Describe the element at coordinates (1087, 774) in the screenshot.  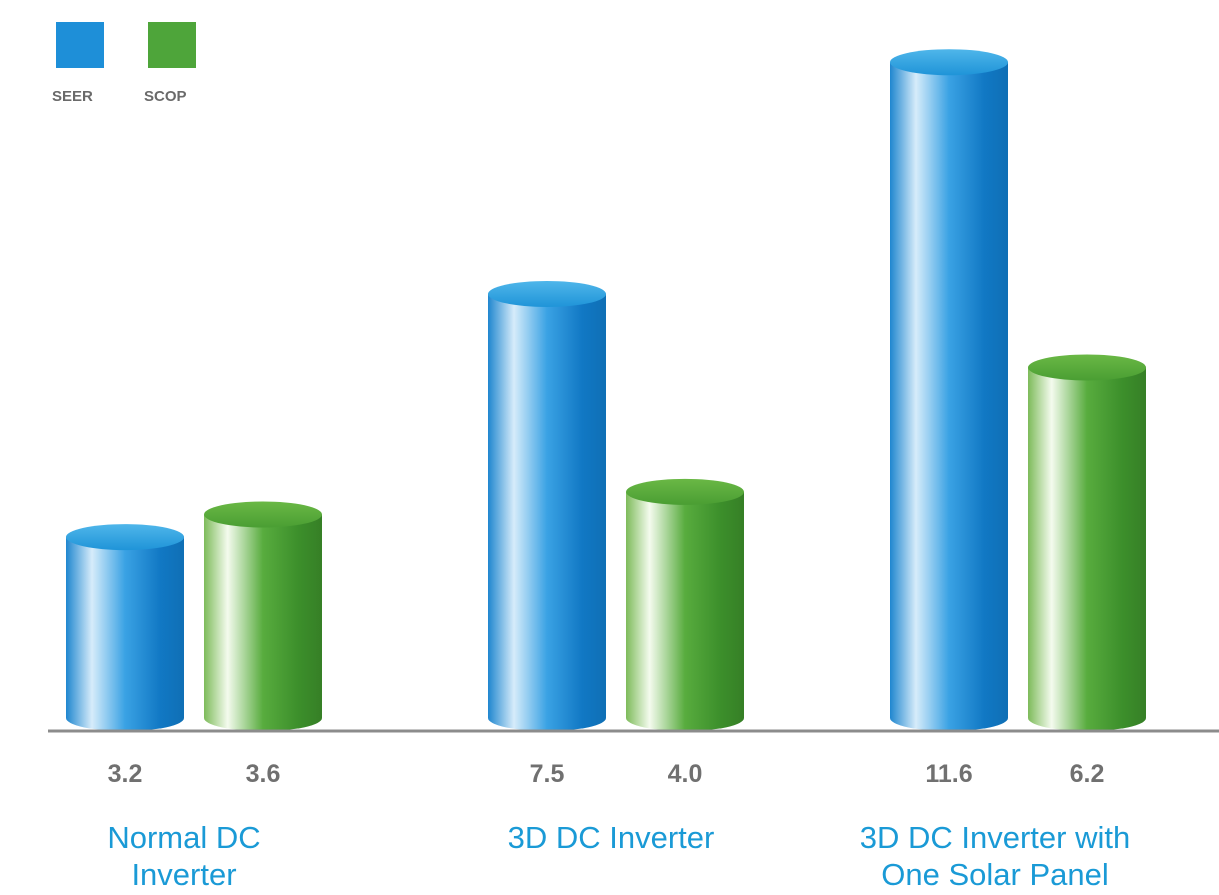
I see `value-label-scop-2: 6.2` at that location.